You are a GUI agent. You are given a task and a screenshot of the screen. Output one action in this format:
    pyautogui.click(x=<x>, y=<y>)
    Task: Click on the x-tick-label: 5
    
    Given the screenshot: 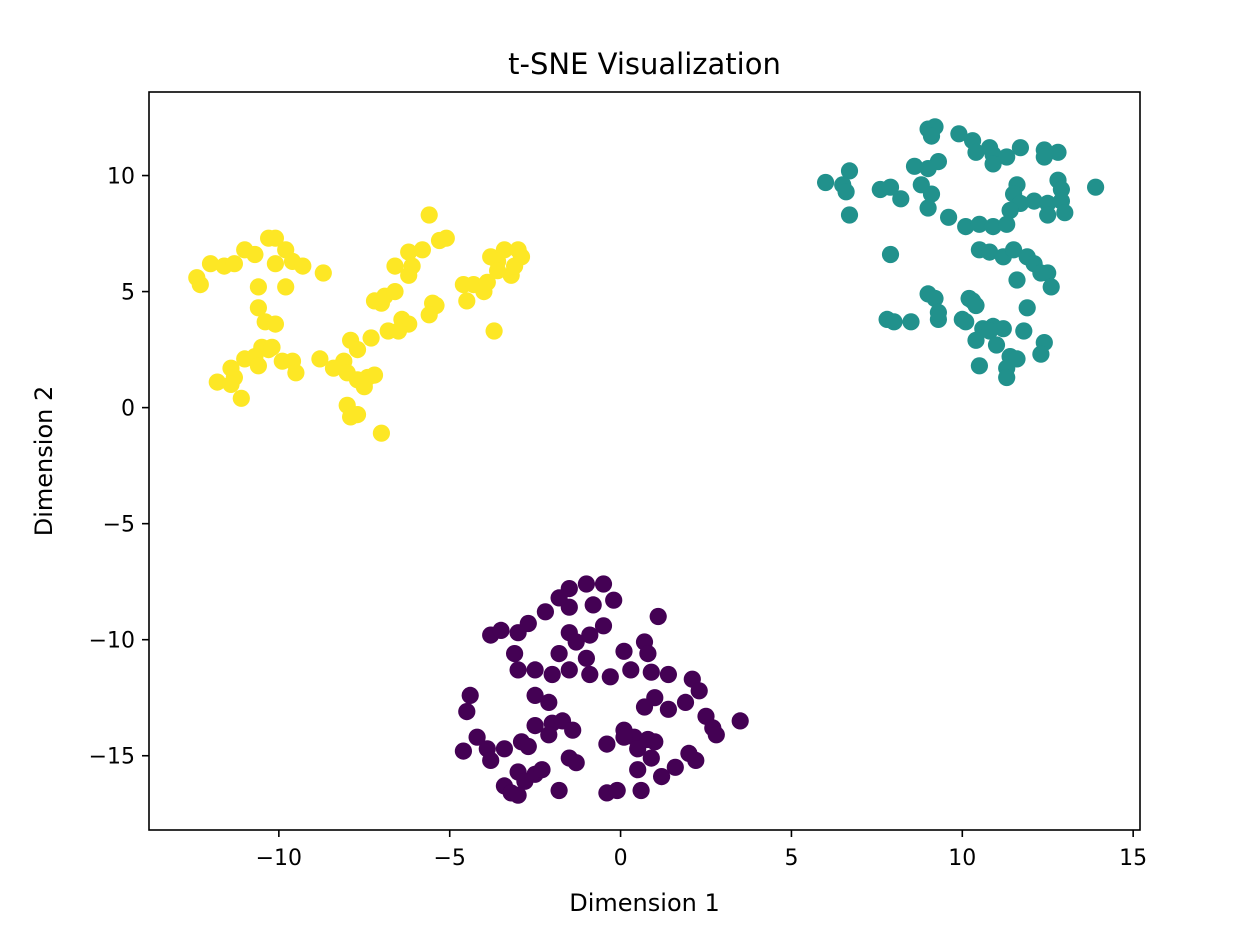 What is the action you would take?
    pyautogui.click(x=791, y=858)
    